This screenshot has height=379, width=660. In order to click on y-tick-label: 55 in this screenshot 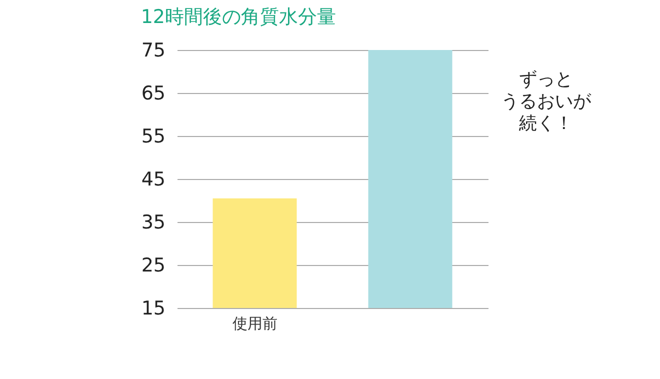, I will do `click(153, 137)`.